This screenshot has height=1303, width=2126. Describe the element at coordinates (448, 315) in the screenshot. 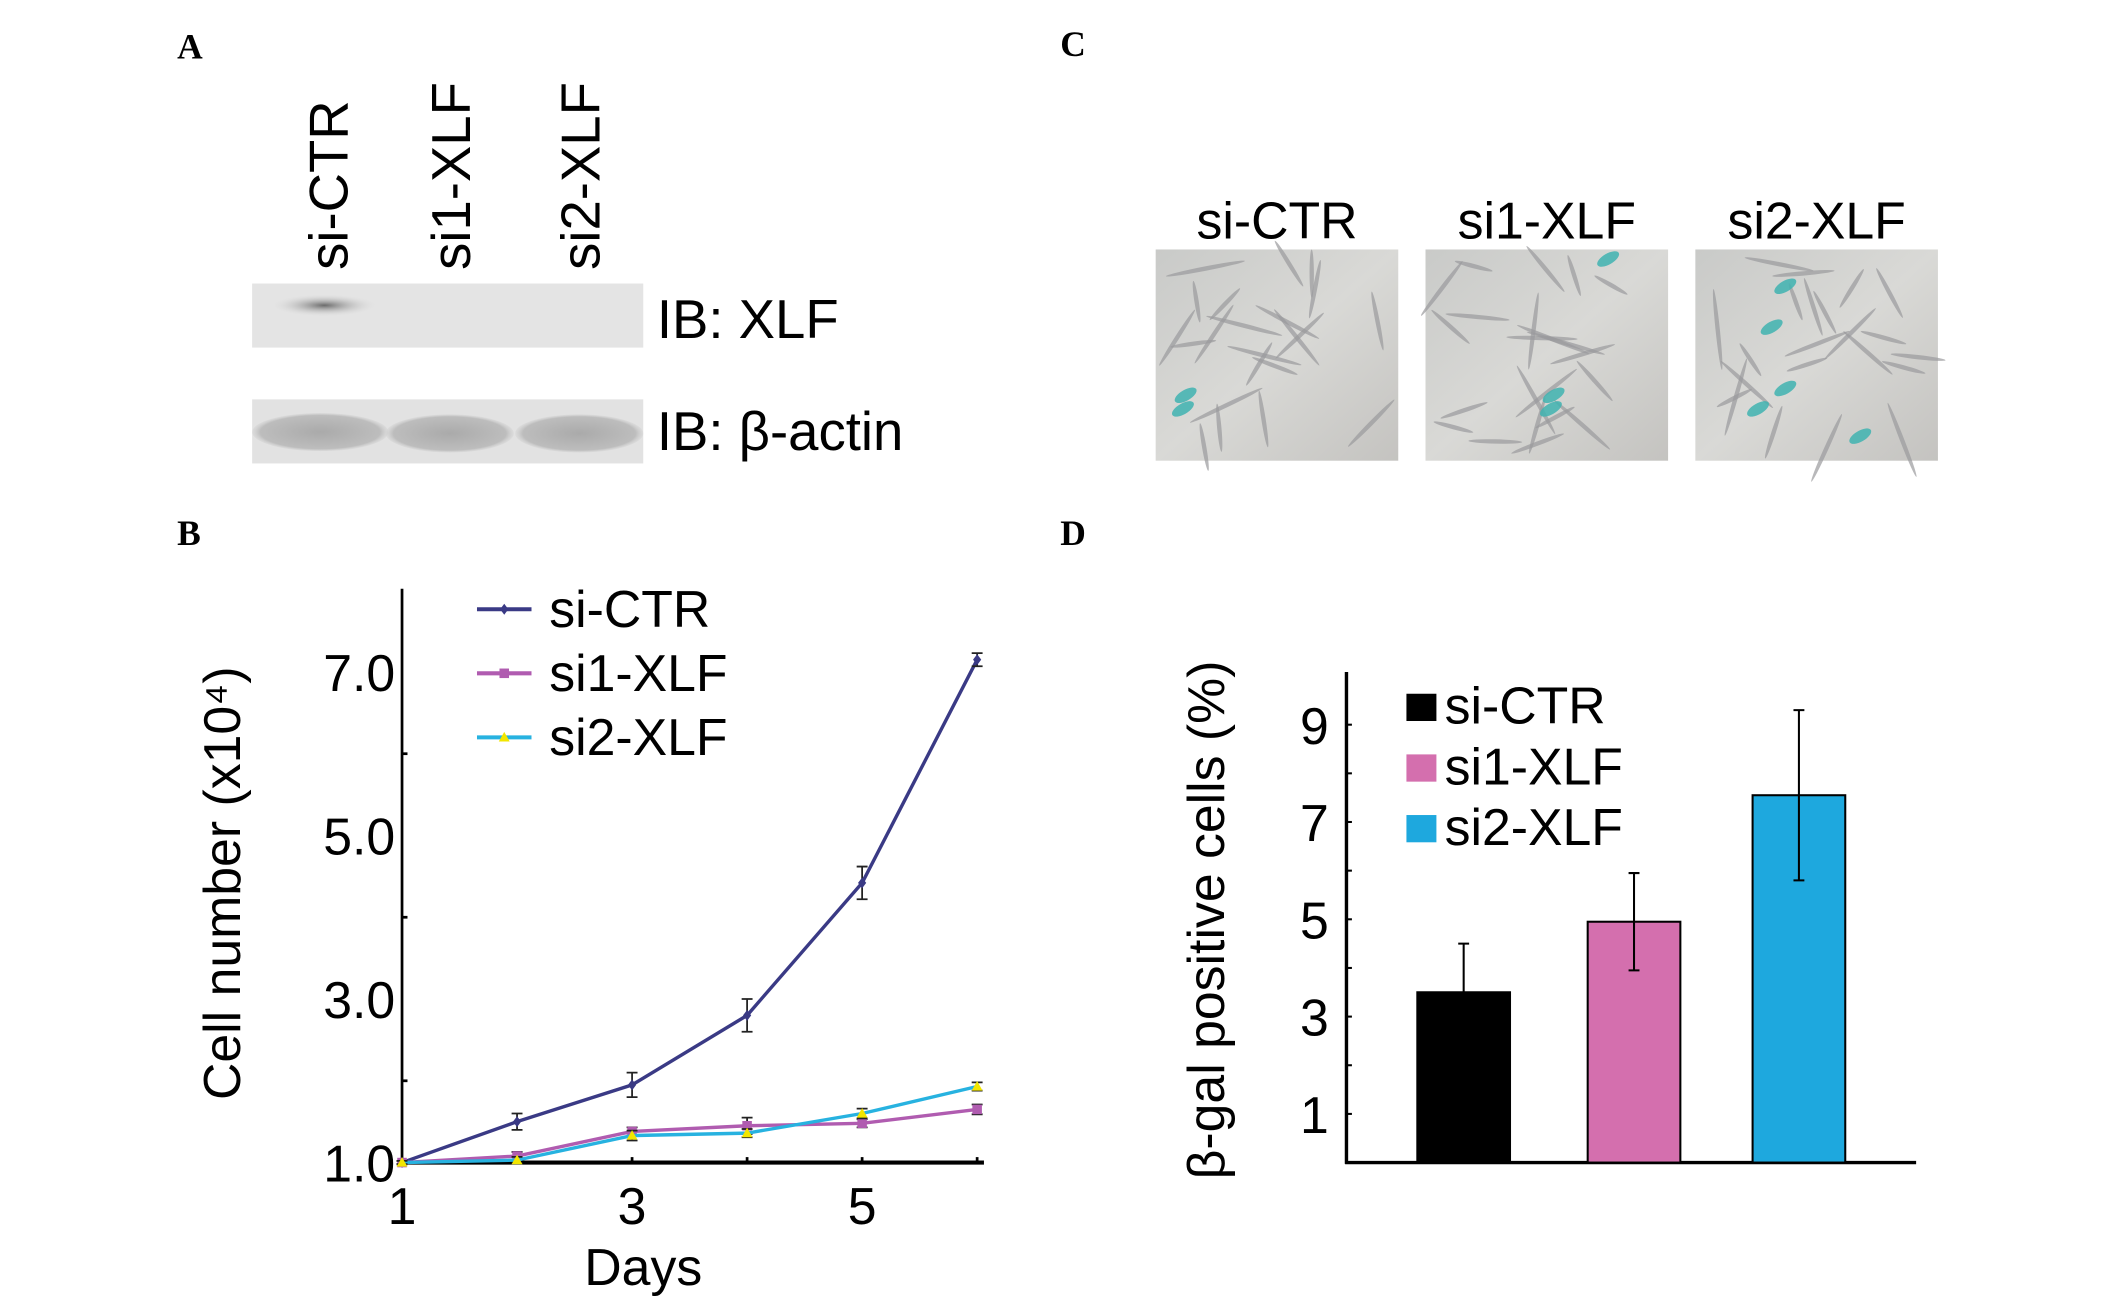

I see `blot-xlf` at that location.